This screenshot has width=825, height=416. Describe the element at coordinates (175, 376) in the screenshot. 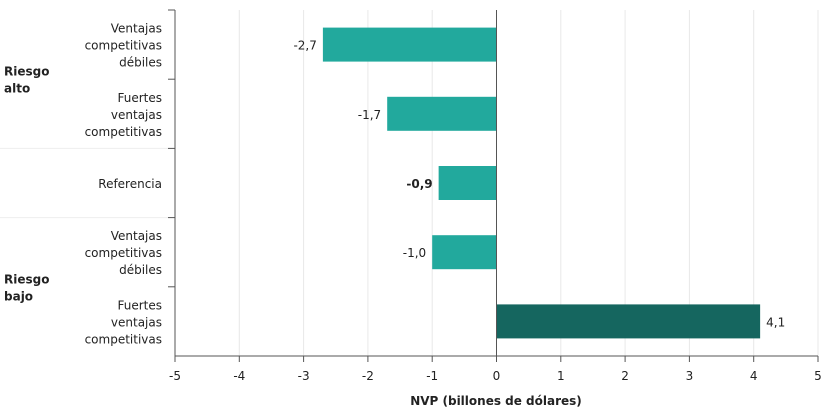

I see `x-tick-label: -5` at that location.